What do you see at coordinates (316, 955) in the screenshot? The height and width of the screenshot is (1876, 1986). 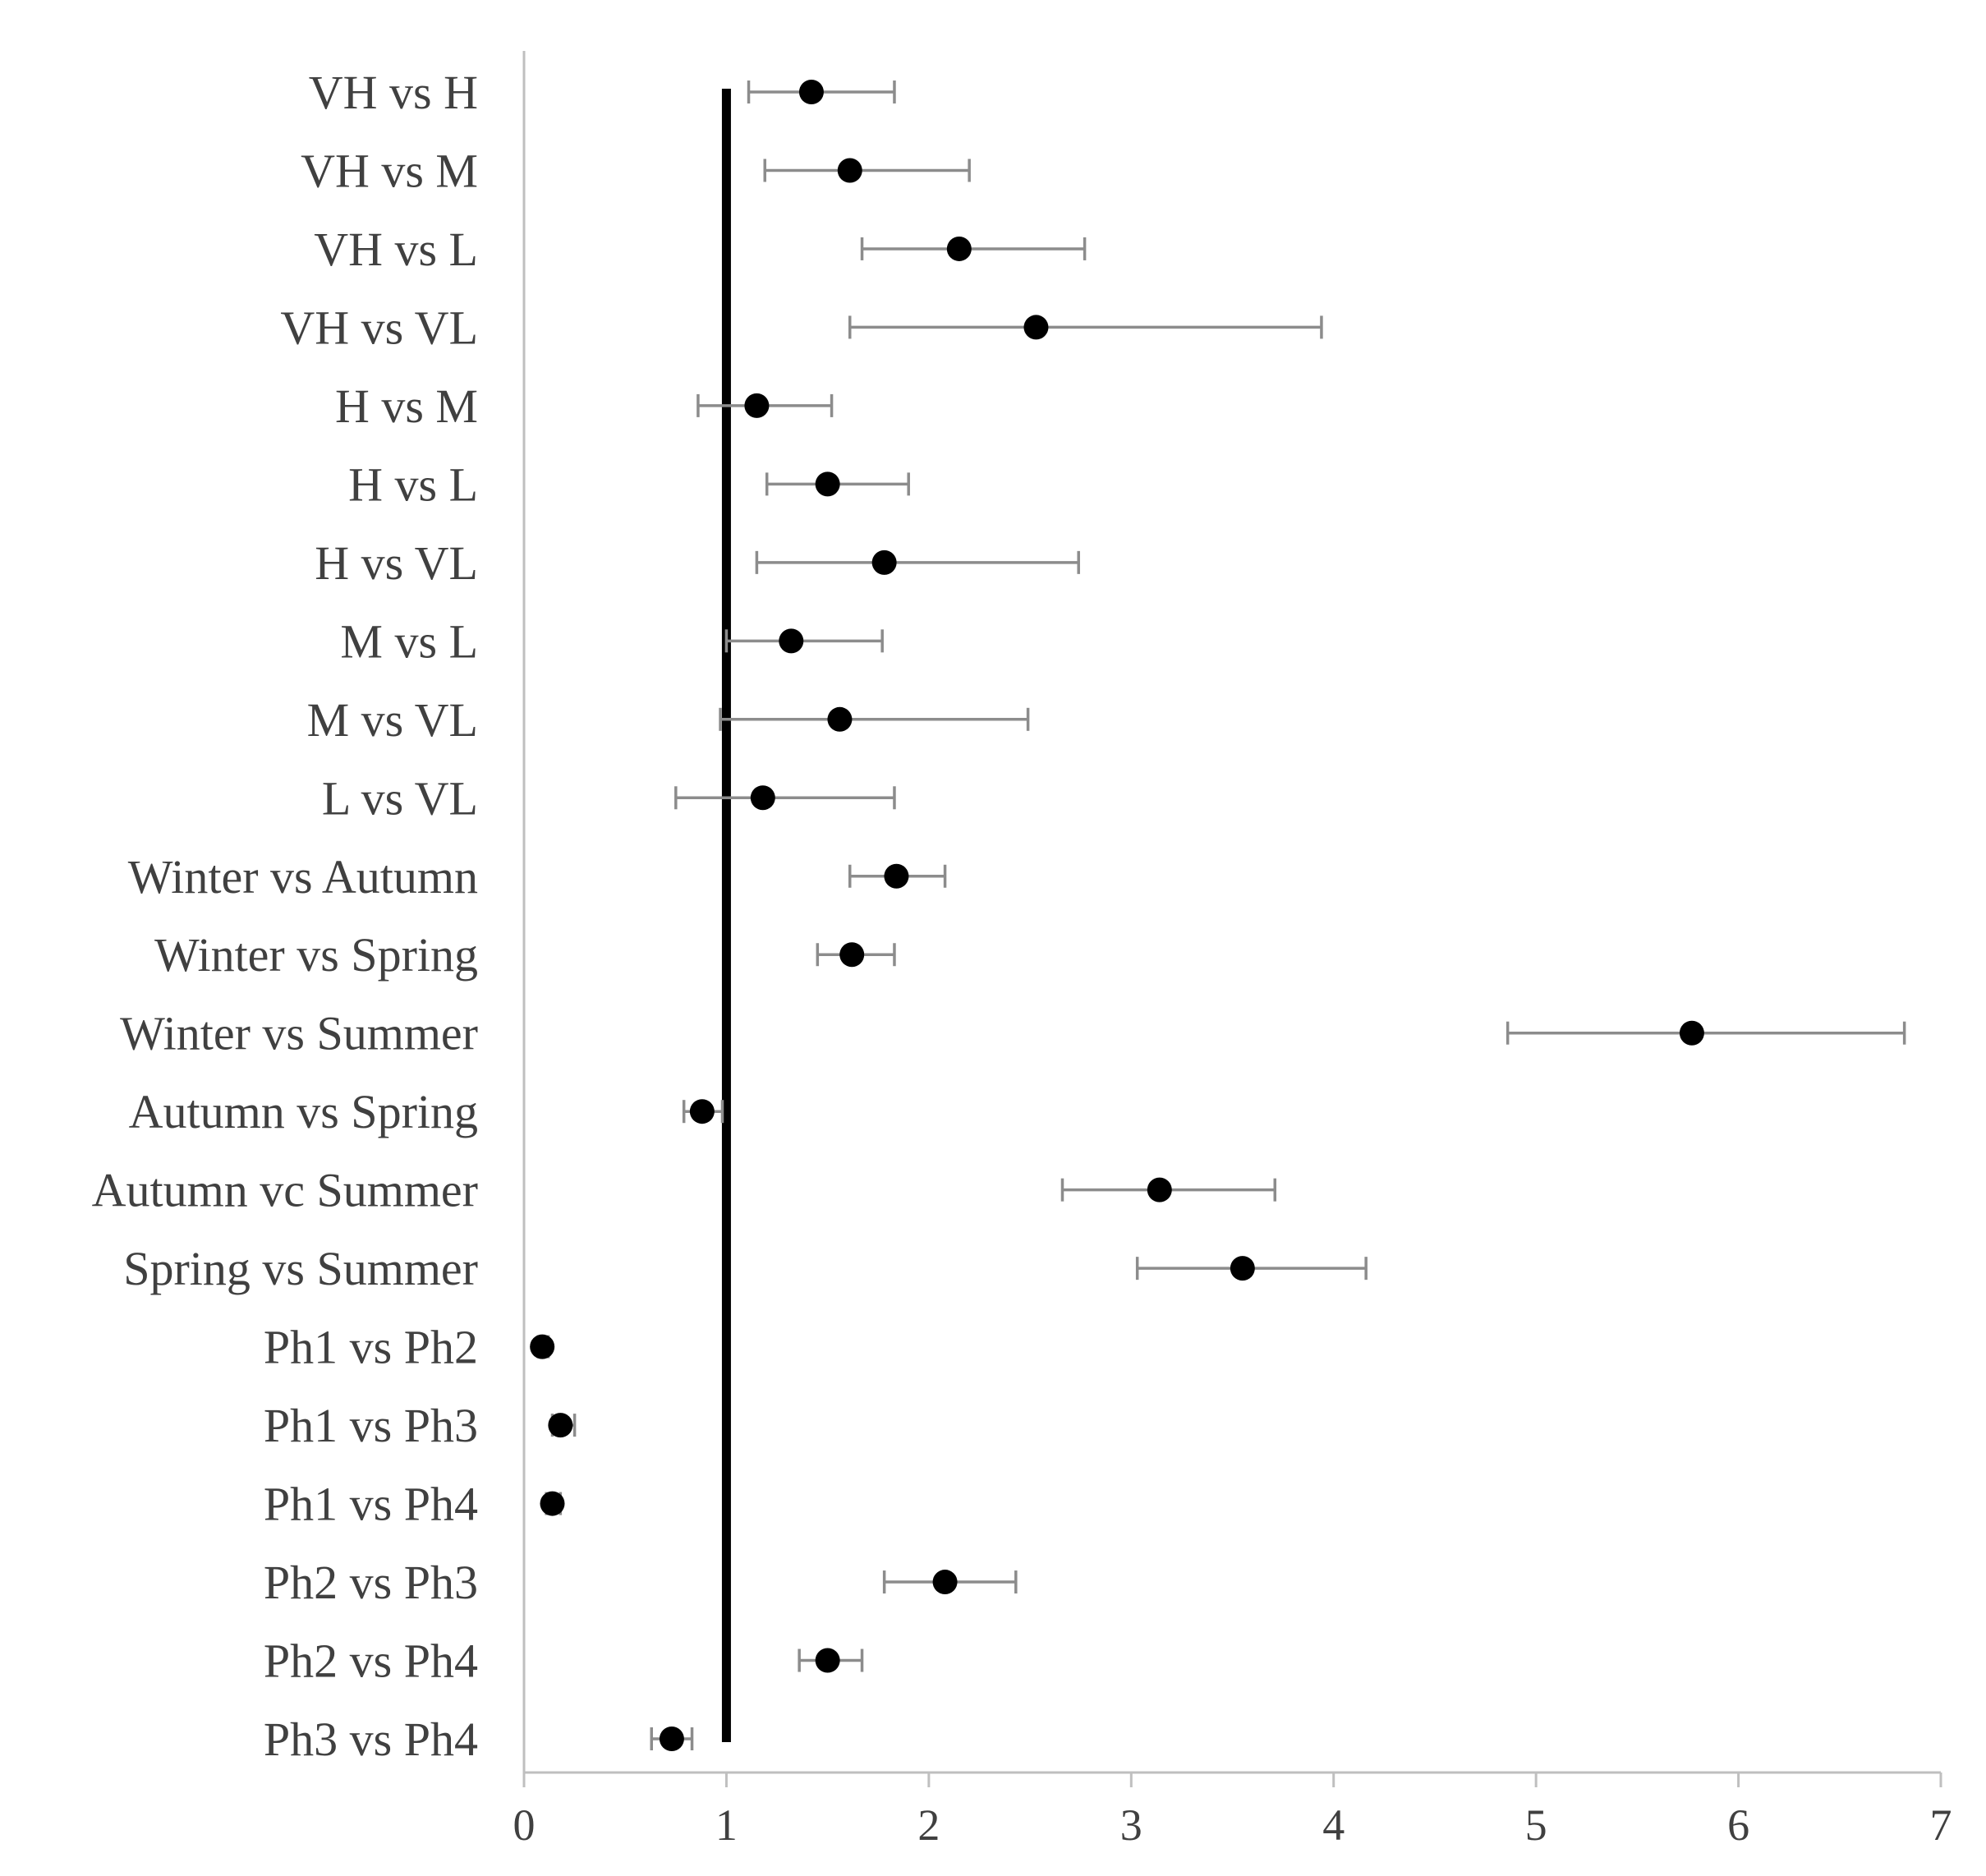 I see `category-label: Winter vs Spring` at bounding box center [316, 955].